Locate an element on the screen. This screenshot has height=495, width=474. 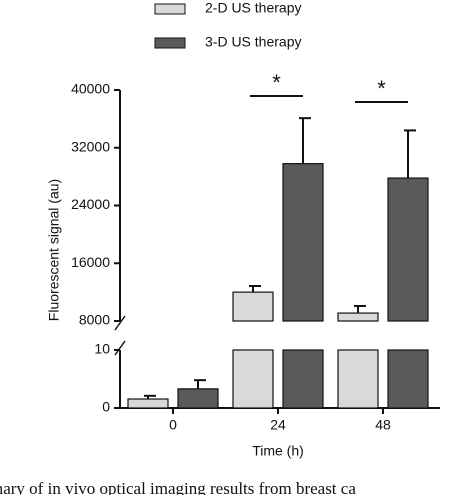
y-tick-label: 40000 is located at coordinates (90, 89).